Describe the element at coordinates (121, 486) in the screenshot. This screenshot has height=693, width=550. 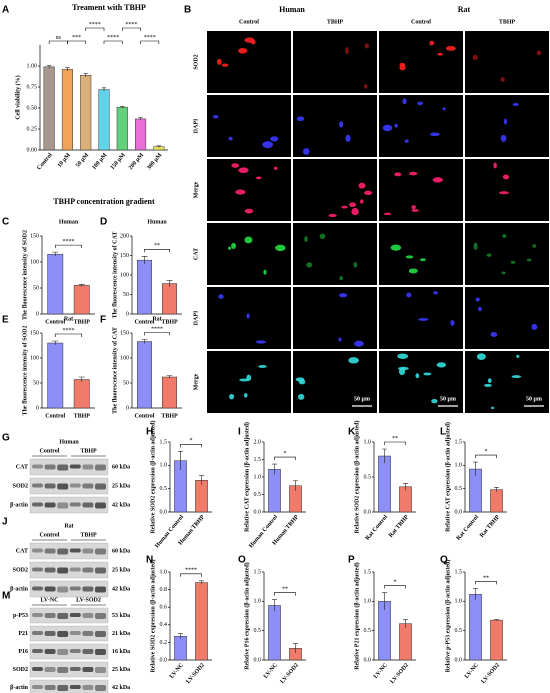
I see `size-label: 25 kDa` at that location.